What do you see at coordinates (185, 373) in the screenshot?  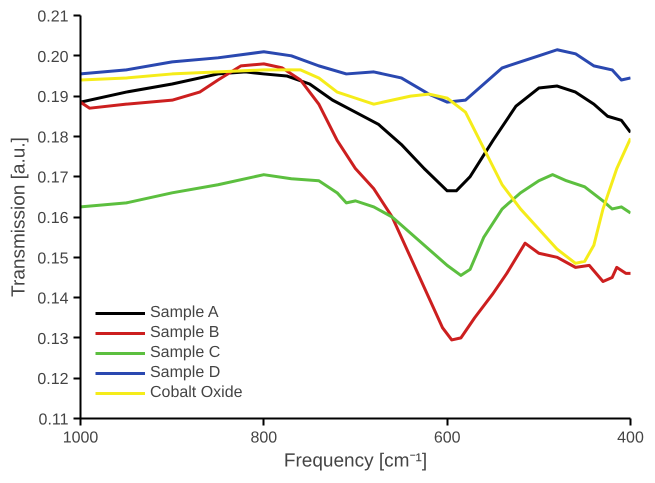 I see `legend-label: Sample D` at bounding box center [185, 373].